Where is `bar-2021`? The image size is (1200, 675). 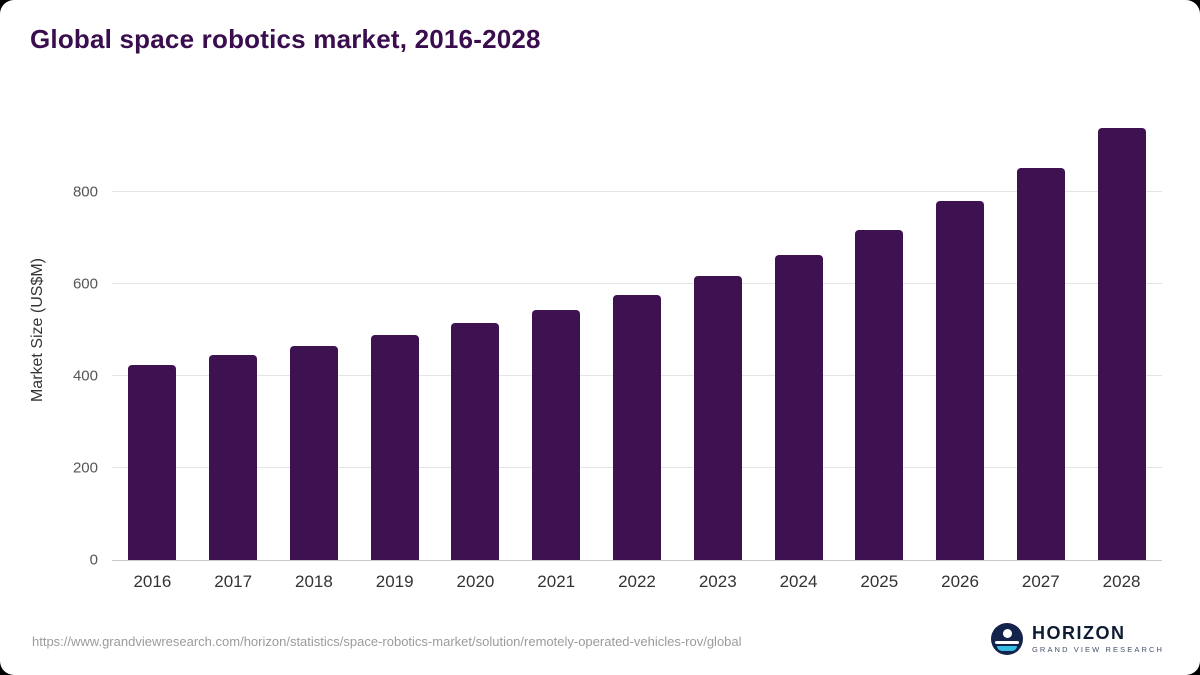
bar-2021 is located at coordinates (556, 435).